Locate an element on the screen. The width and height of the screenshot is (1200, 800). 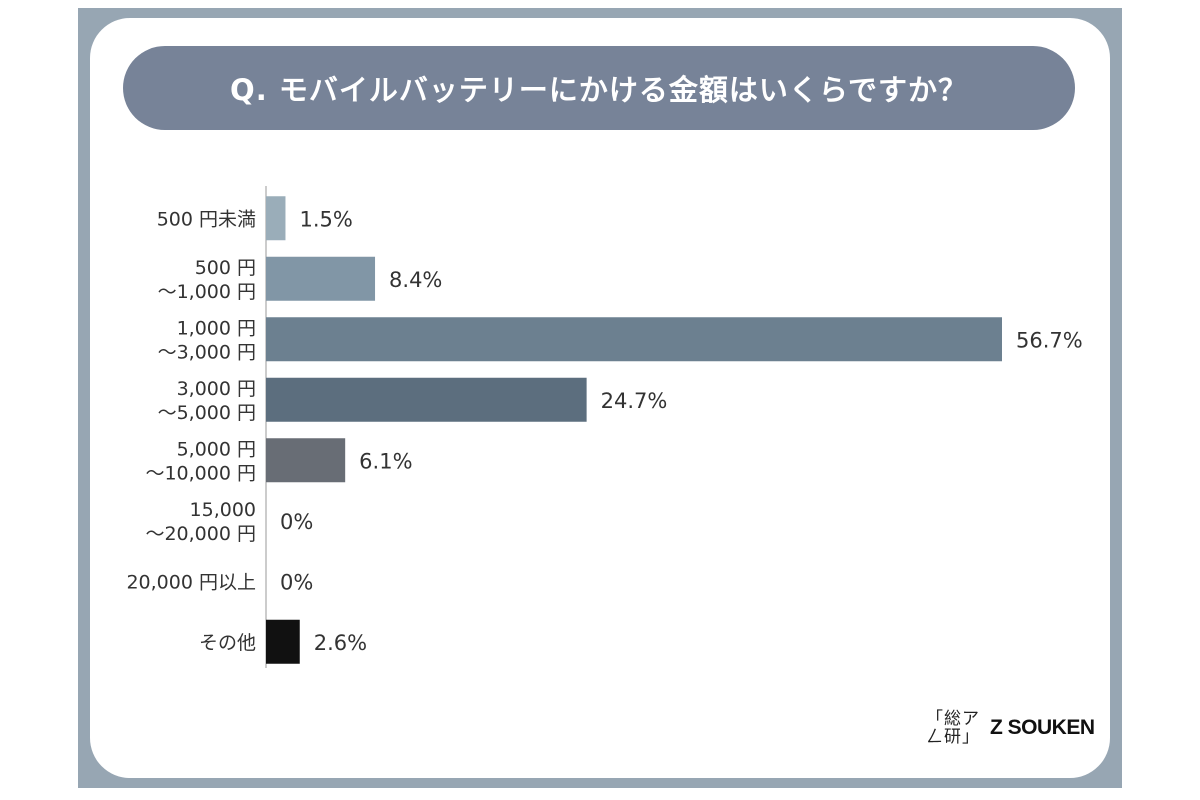
category-label: 3,000 円 is located at coordinates (216, 389).